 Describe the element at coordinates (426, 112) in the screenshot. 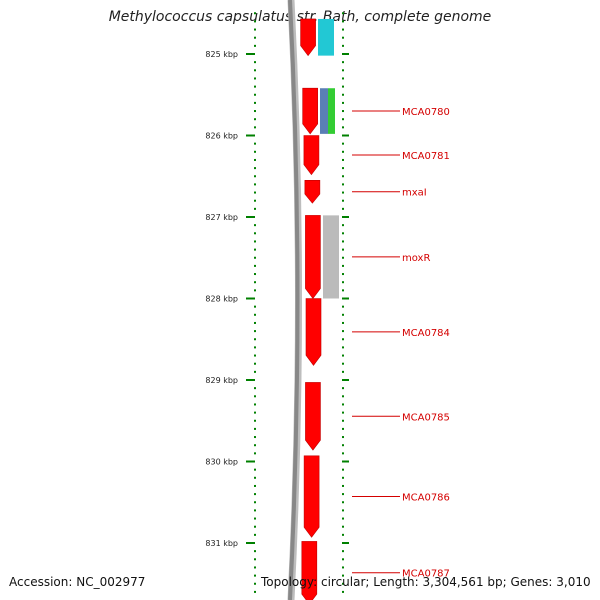

I see `gene-label: MCA0780` at that location.